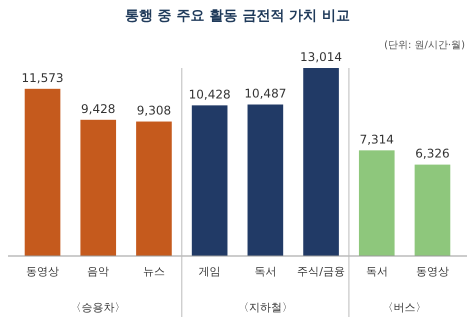 Image resolution: width=475 pixels, height=321 pixels. I want to click on data-label: 7,314, so click(377, 139).